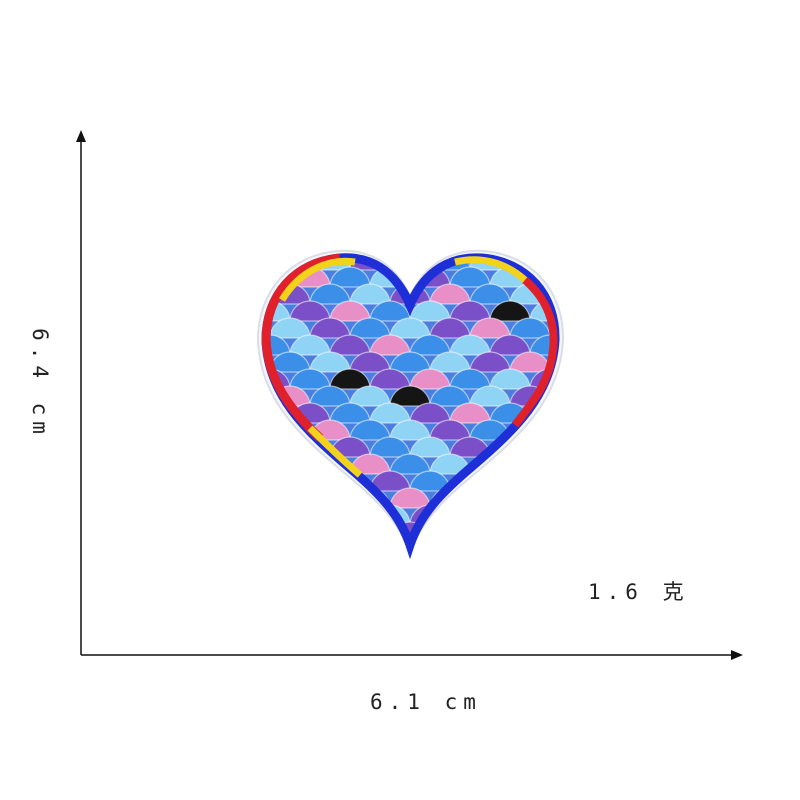 The height and width of the screenshot is (800, 800). What do you see at coordinates (335, 451) in the screenshot?
I see `heart-border-yellow-lower` at bounding box center [335, 451].